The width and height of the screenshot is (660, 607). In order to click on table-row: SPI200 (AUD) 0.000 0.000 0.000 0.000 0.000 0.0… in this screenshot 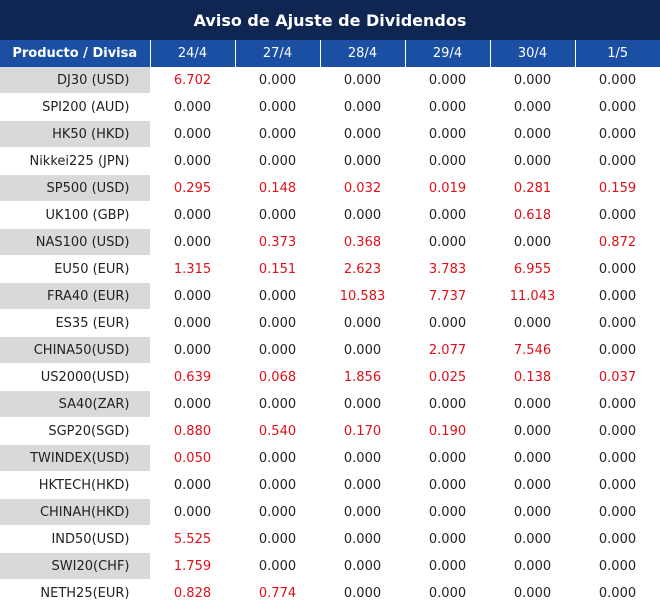, I will do `click(330, 107)`.